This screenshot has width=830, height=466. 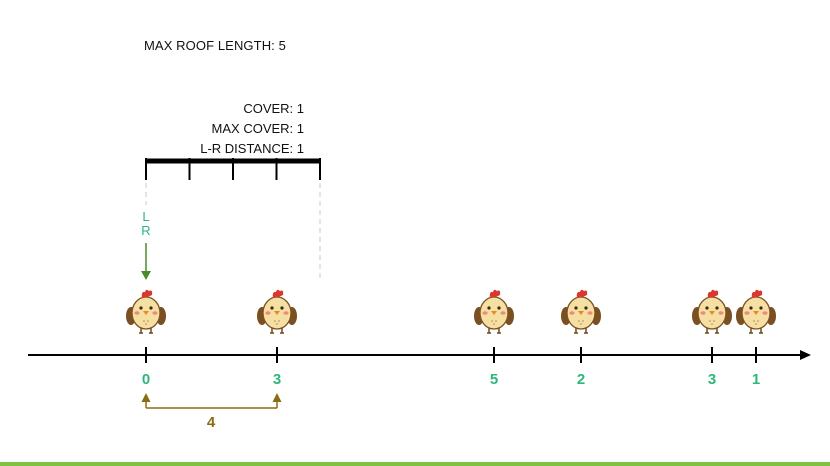 I want to click on chicken-position-label: 2, so click(x=581, y=379).